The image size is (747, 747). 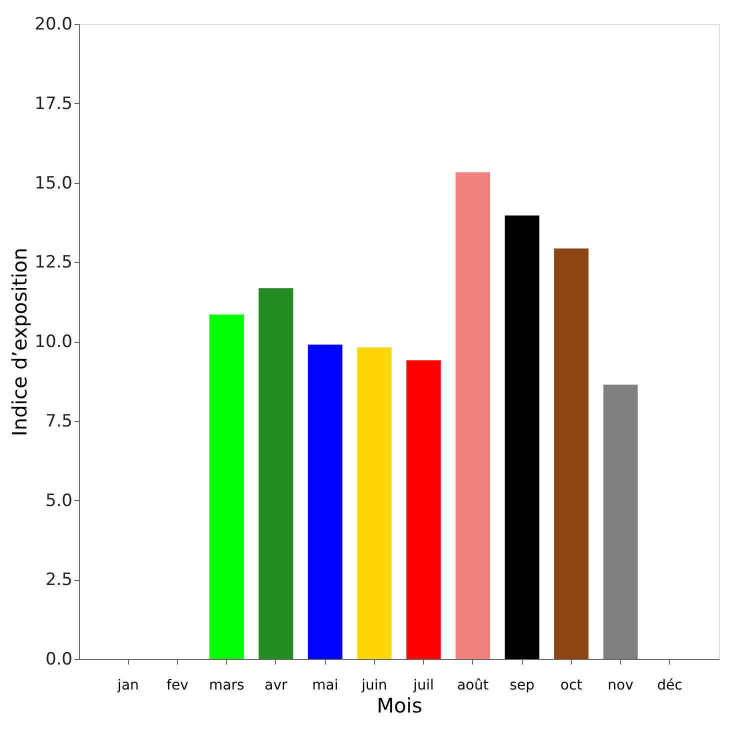 What do you see at coordinates (374, 686) in the screenshot?
I see `x-tick-label: juin` at bounding box center [374, 686].